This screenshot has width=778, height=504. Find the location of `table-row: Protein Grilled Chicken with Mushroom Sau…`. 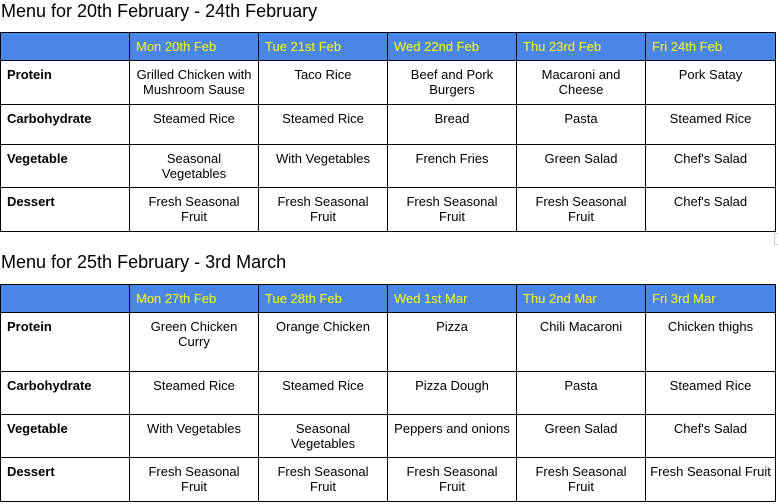

table-row: Protein Grilled Chicken with Mushroom Sau… is located at coordinates (388, 82).